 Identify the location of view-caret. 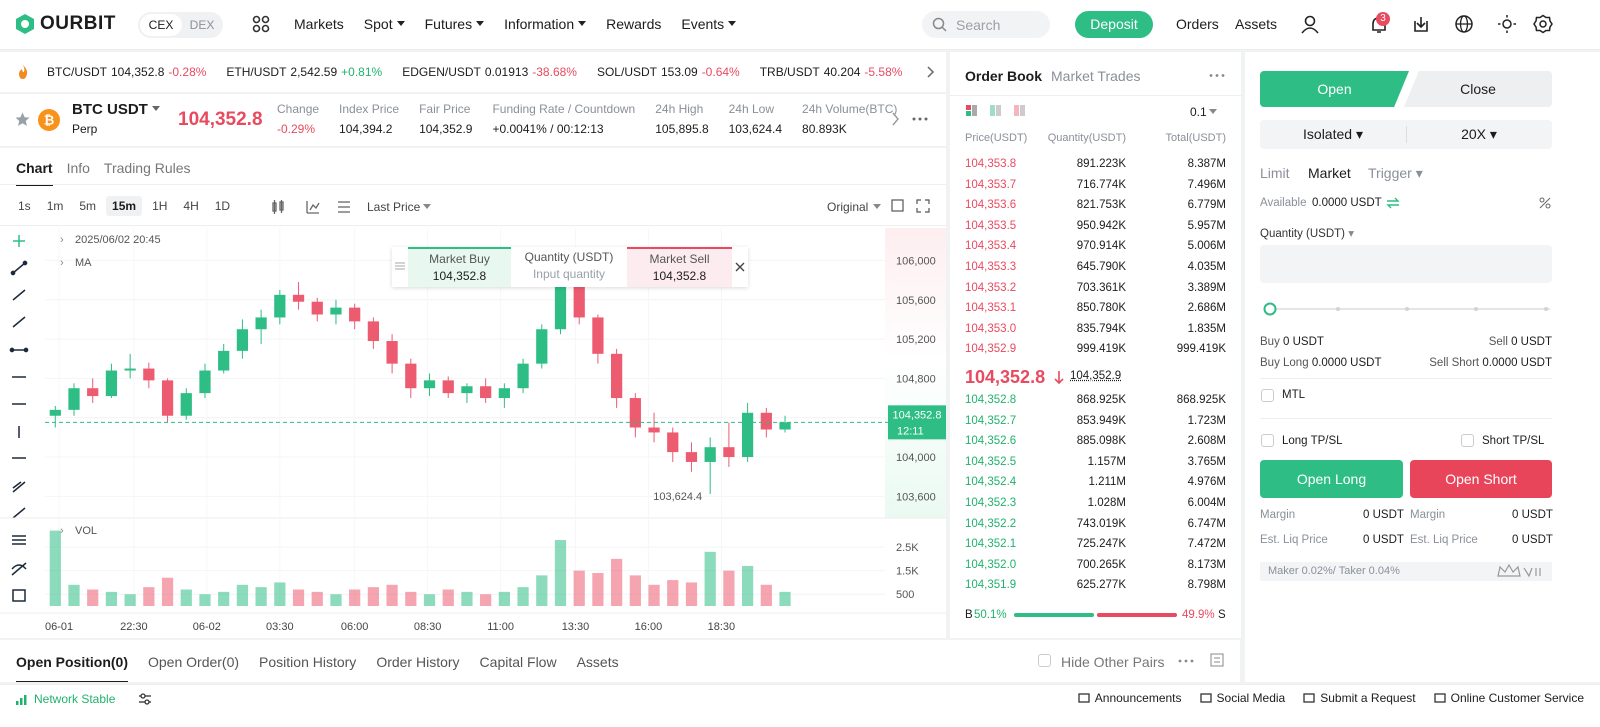
(877, 207).